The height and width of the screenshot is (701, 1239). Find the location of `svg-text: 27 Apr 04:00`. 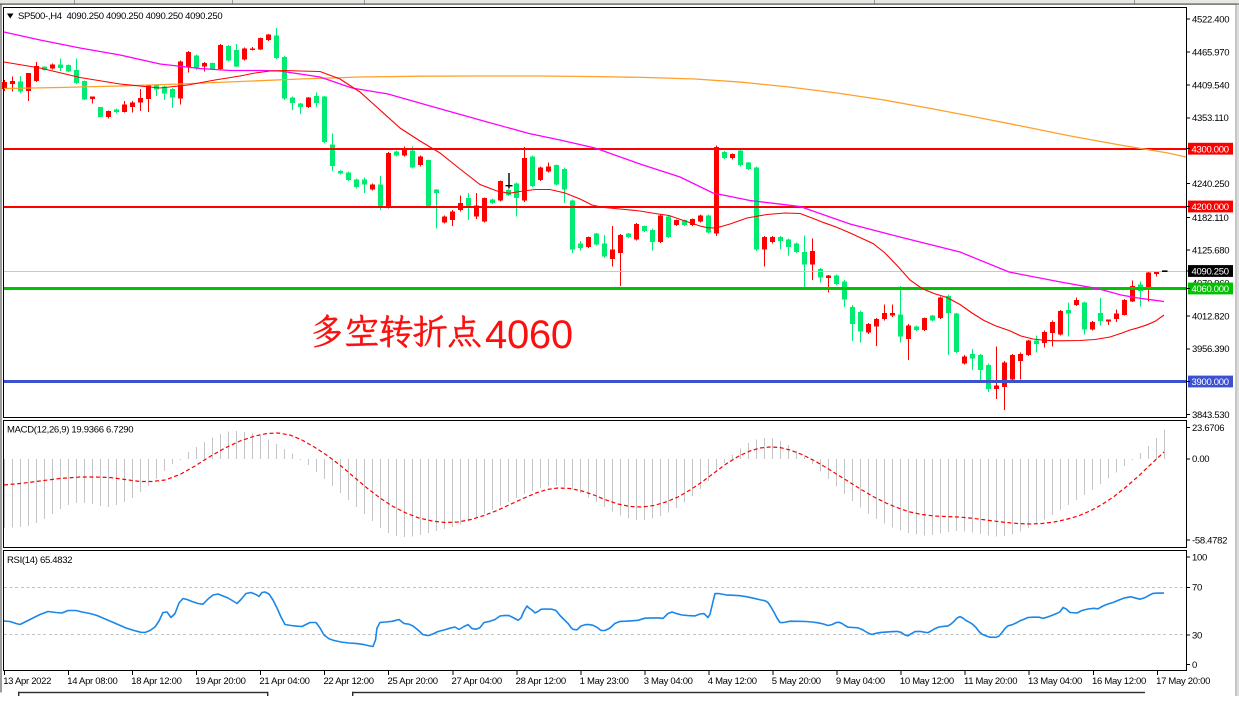

svg-text: 27 Apr 04:00 is located at coordinates (477, 681).